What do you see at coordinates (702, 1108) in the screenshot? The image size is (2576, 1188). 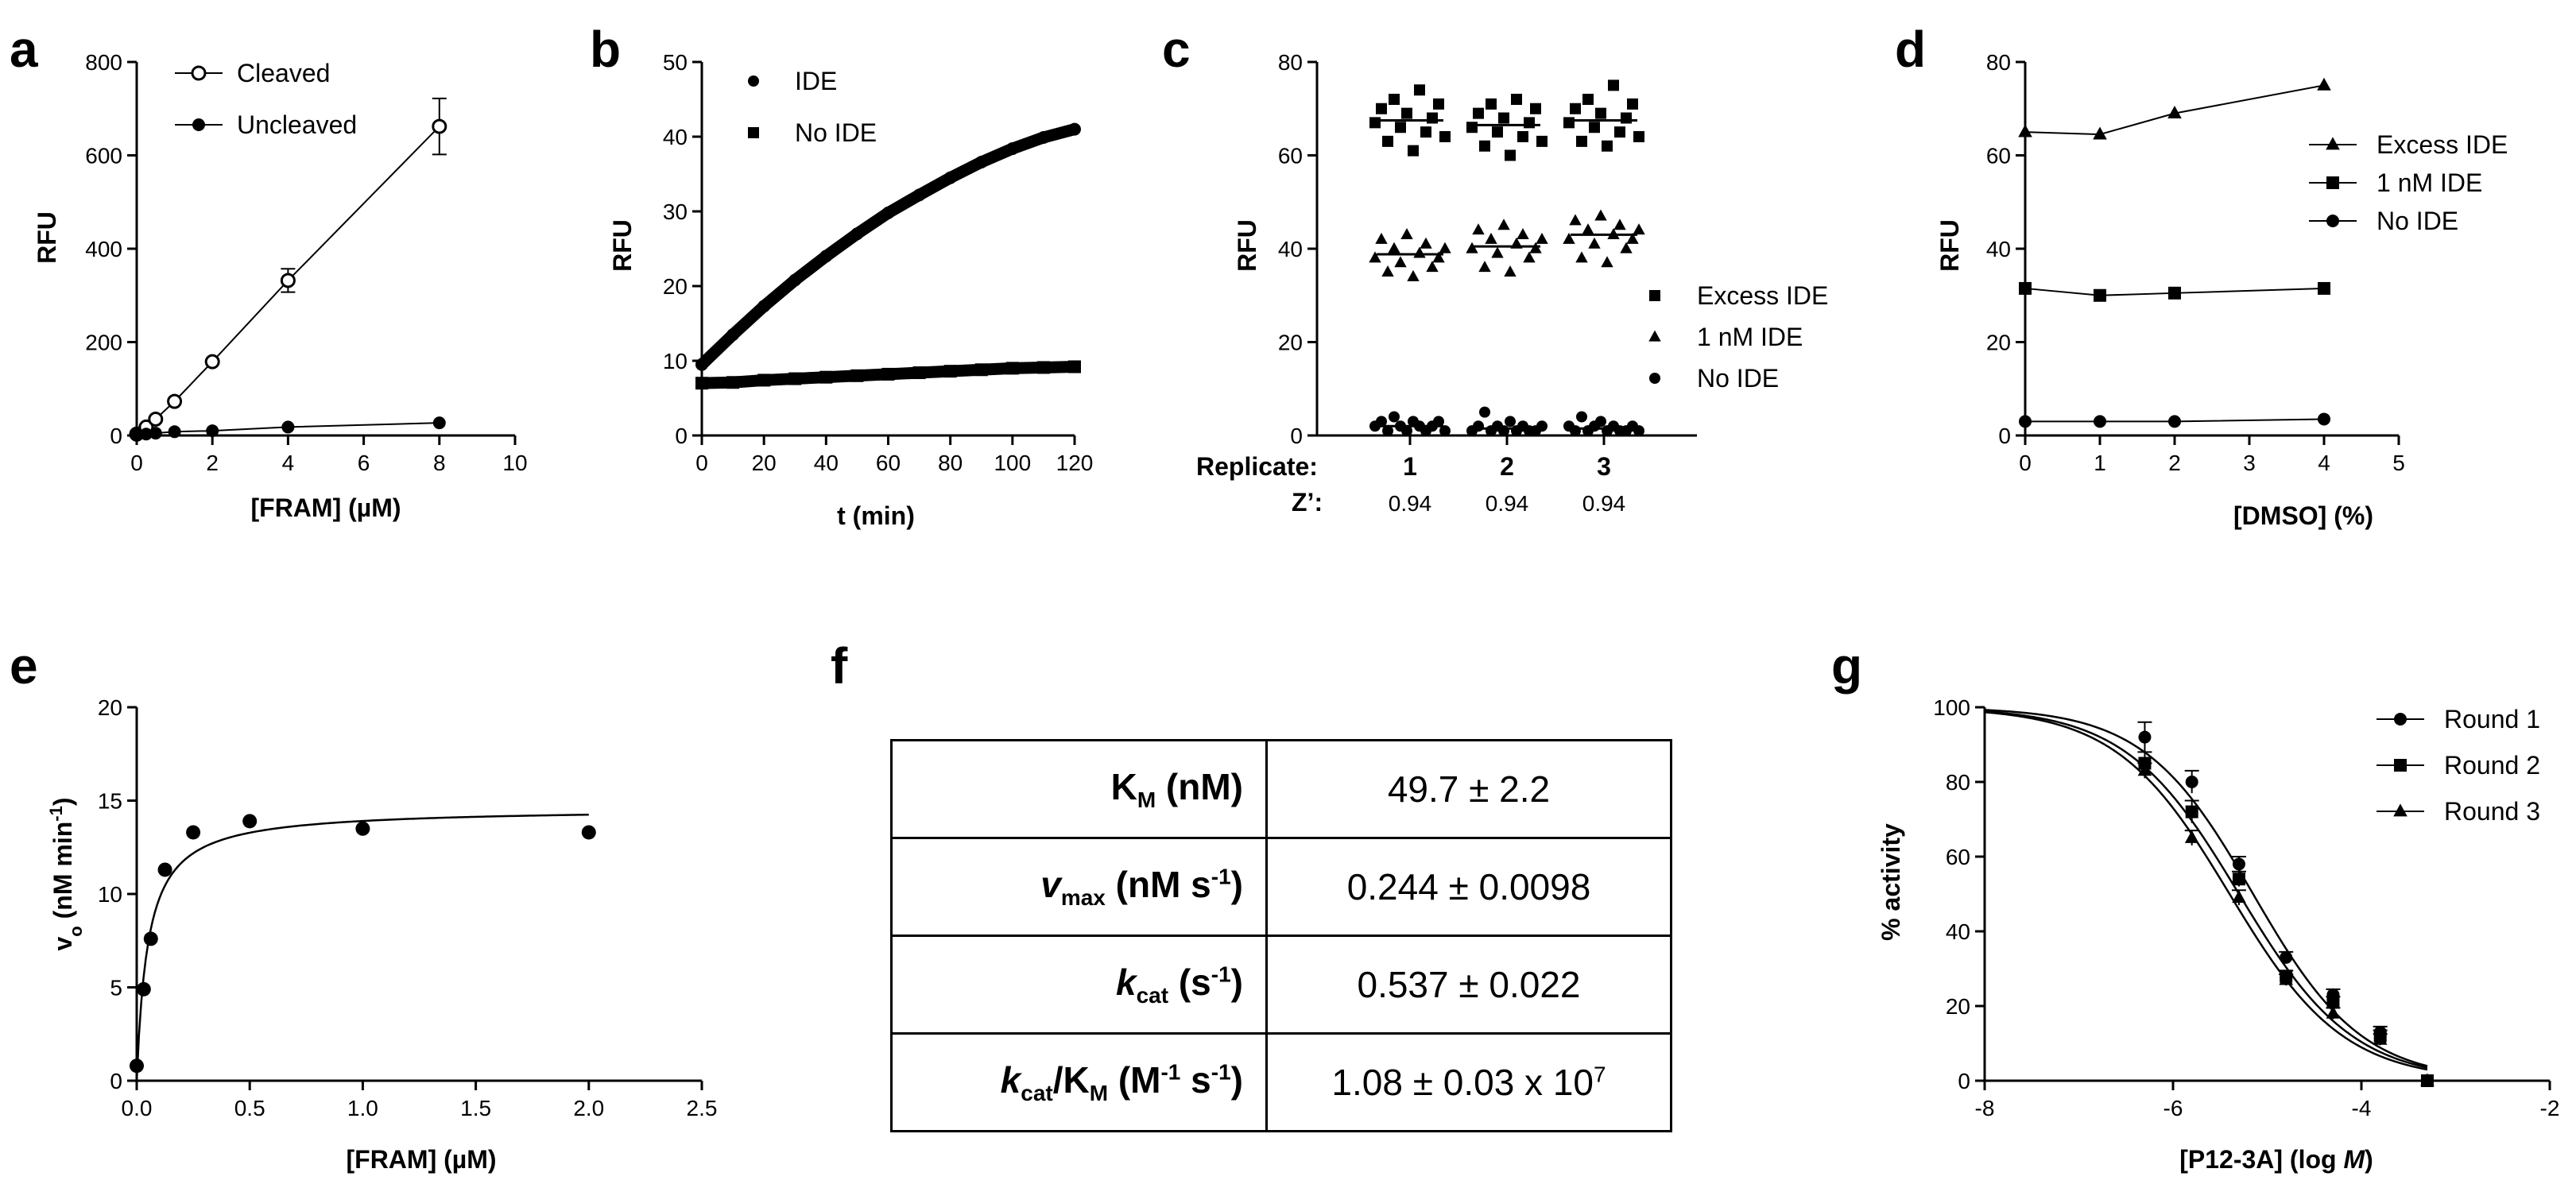 I see `e-xtick-label: 2.5` at bounding box center [702, 1108].